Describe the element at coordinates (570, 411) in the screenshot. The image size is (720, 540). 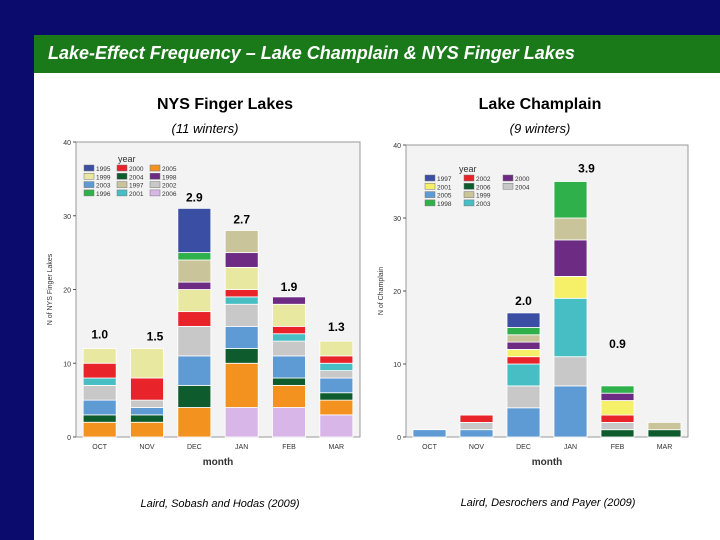
I see `bar-segment-jan-2005` at that location.